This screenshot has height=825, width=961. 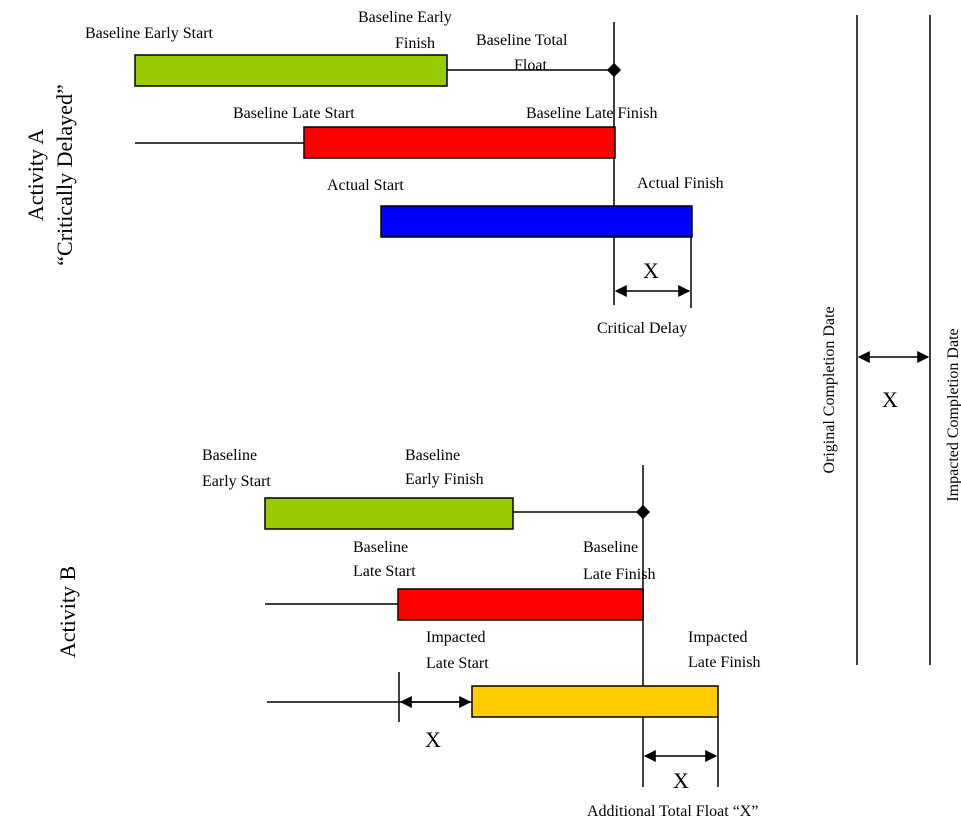 I want to click on b-baseline-late-bar, so click(x=520, y=604).